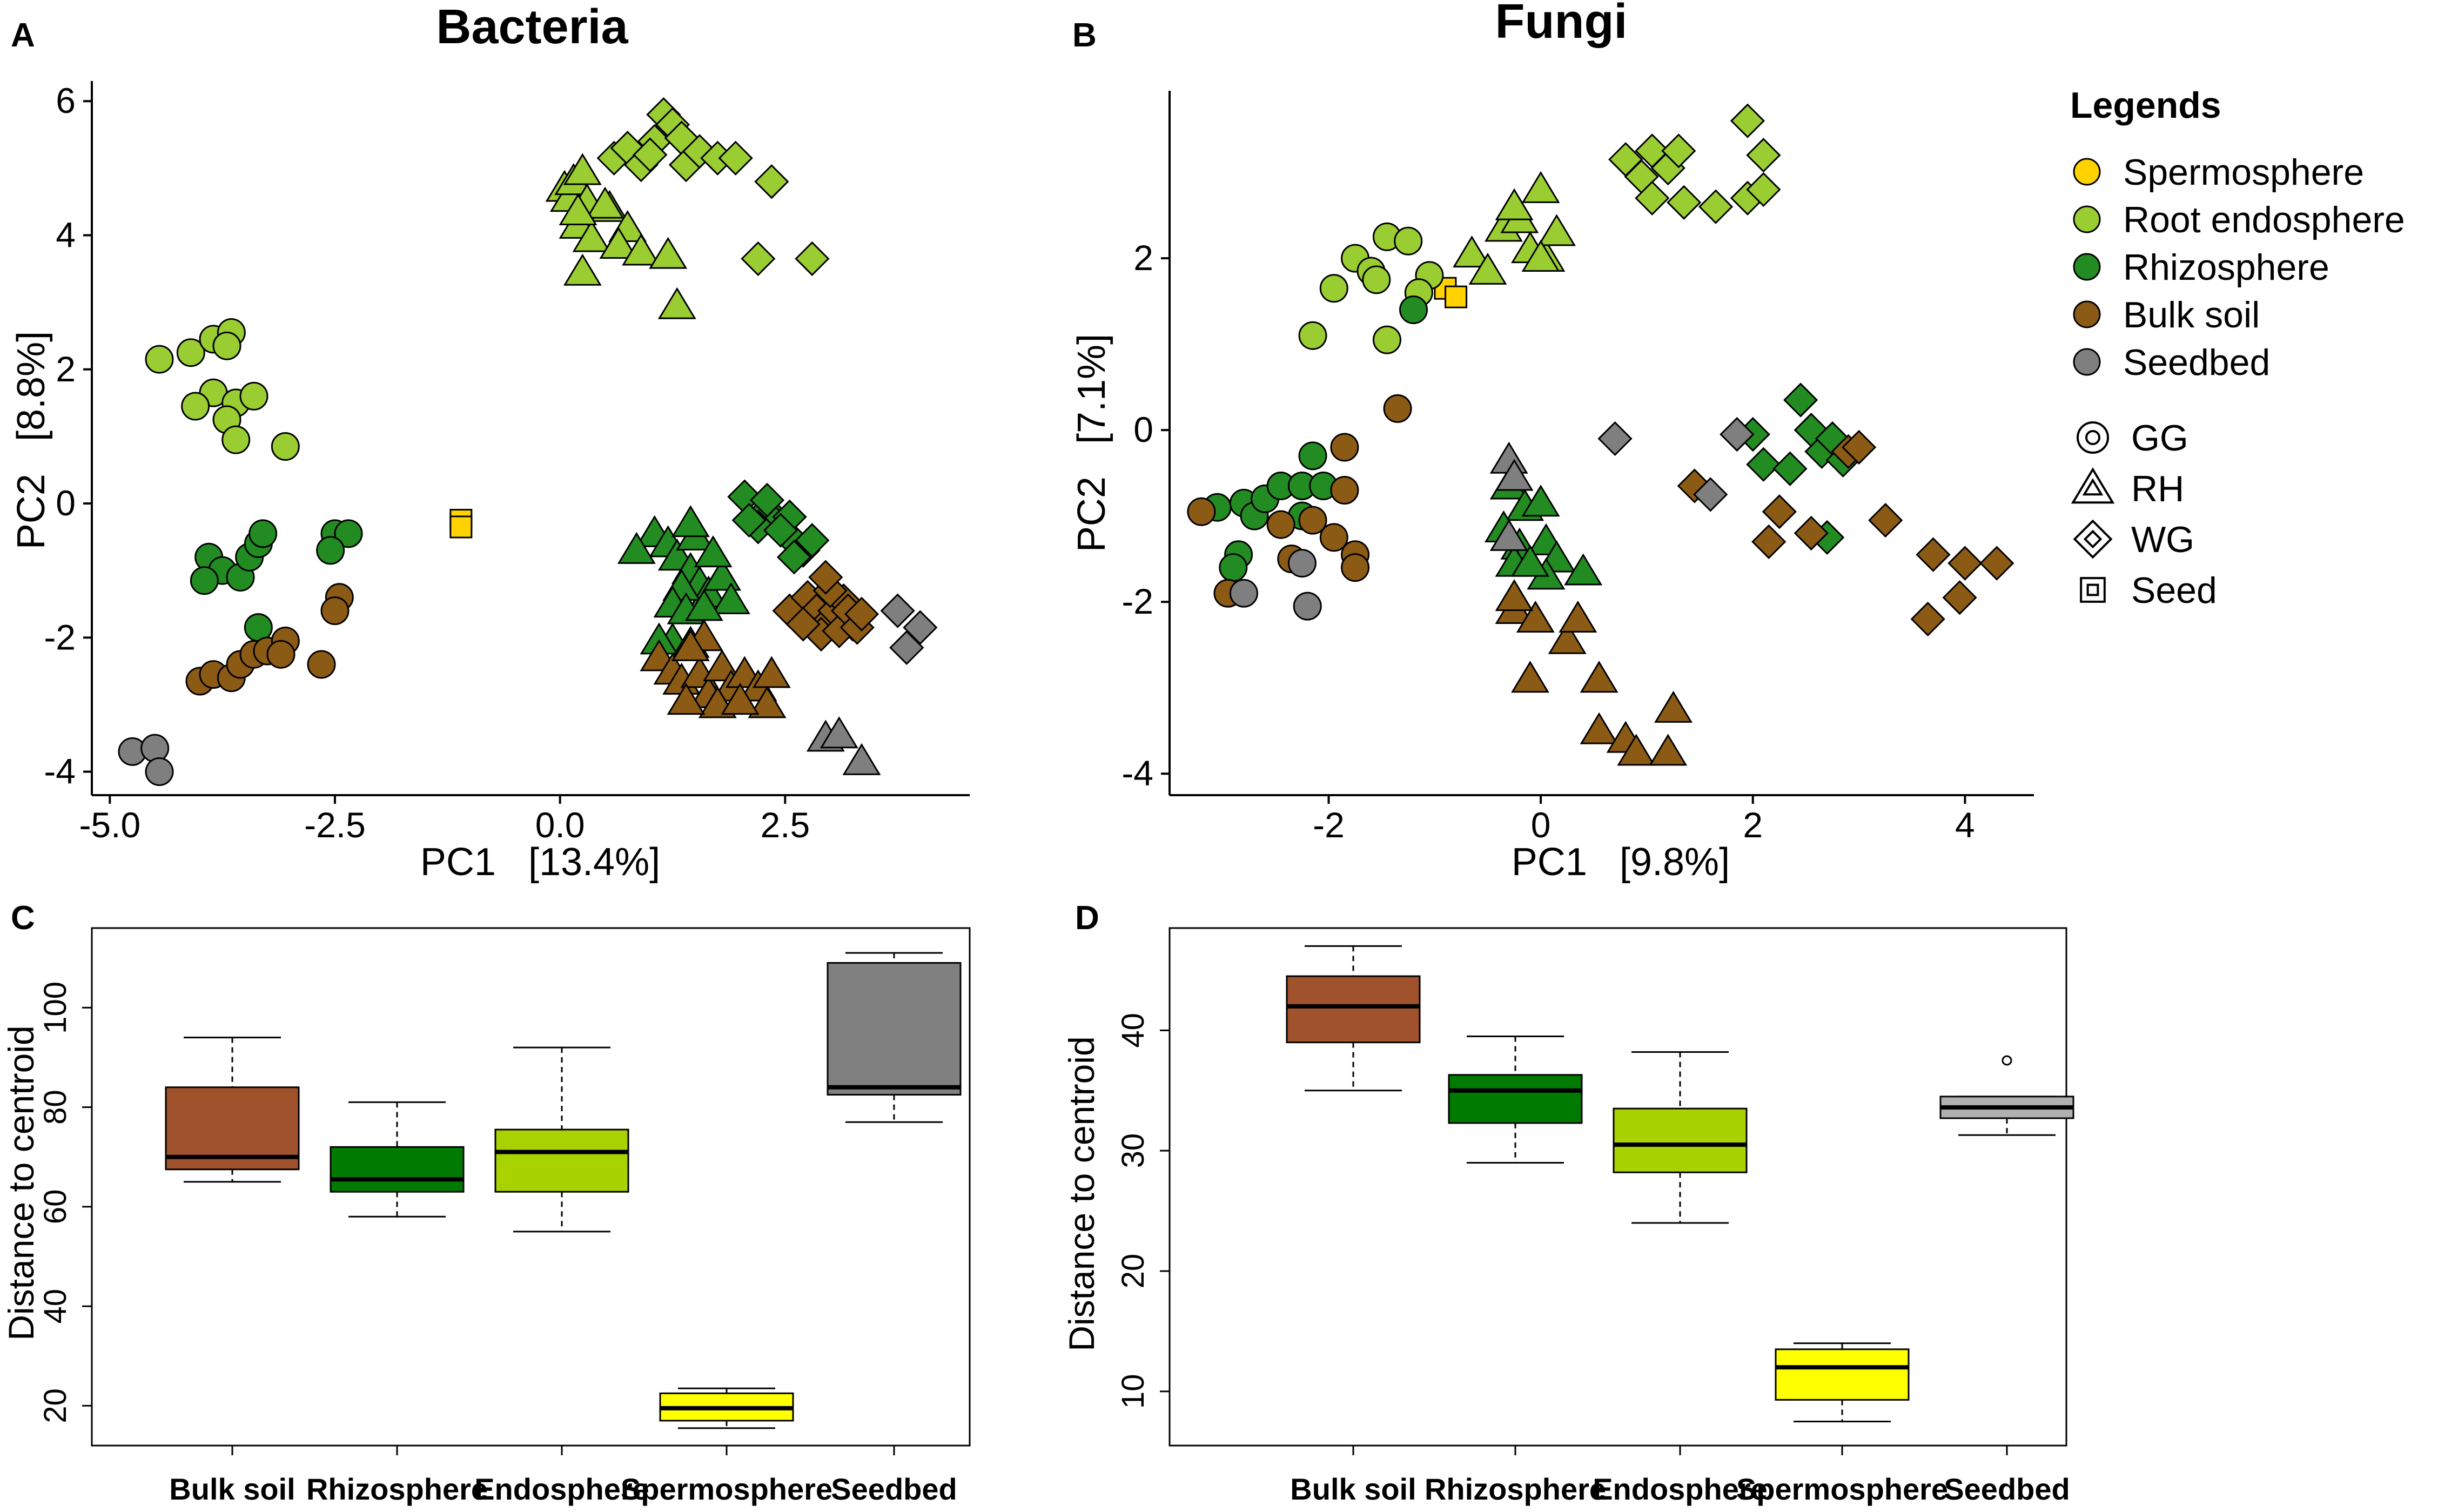  Describe the element at coordinates (1087, 918) in the screenshot. I see `panel-label-D: D` at that location.